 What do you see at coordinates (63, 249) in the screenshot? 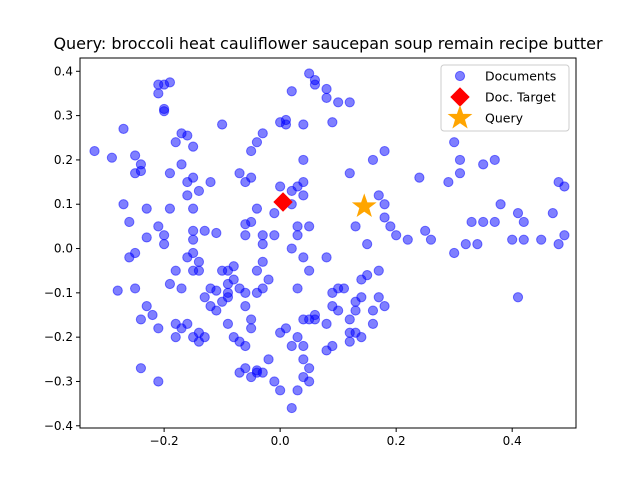
I see `y-tick-label: 0.0` at bounding box center [63, 249].